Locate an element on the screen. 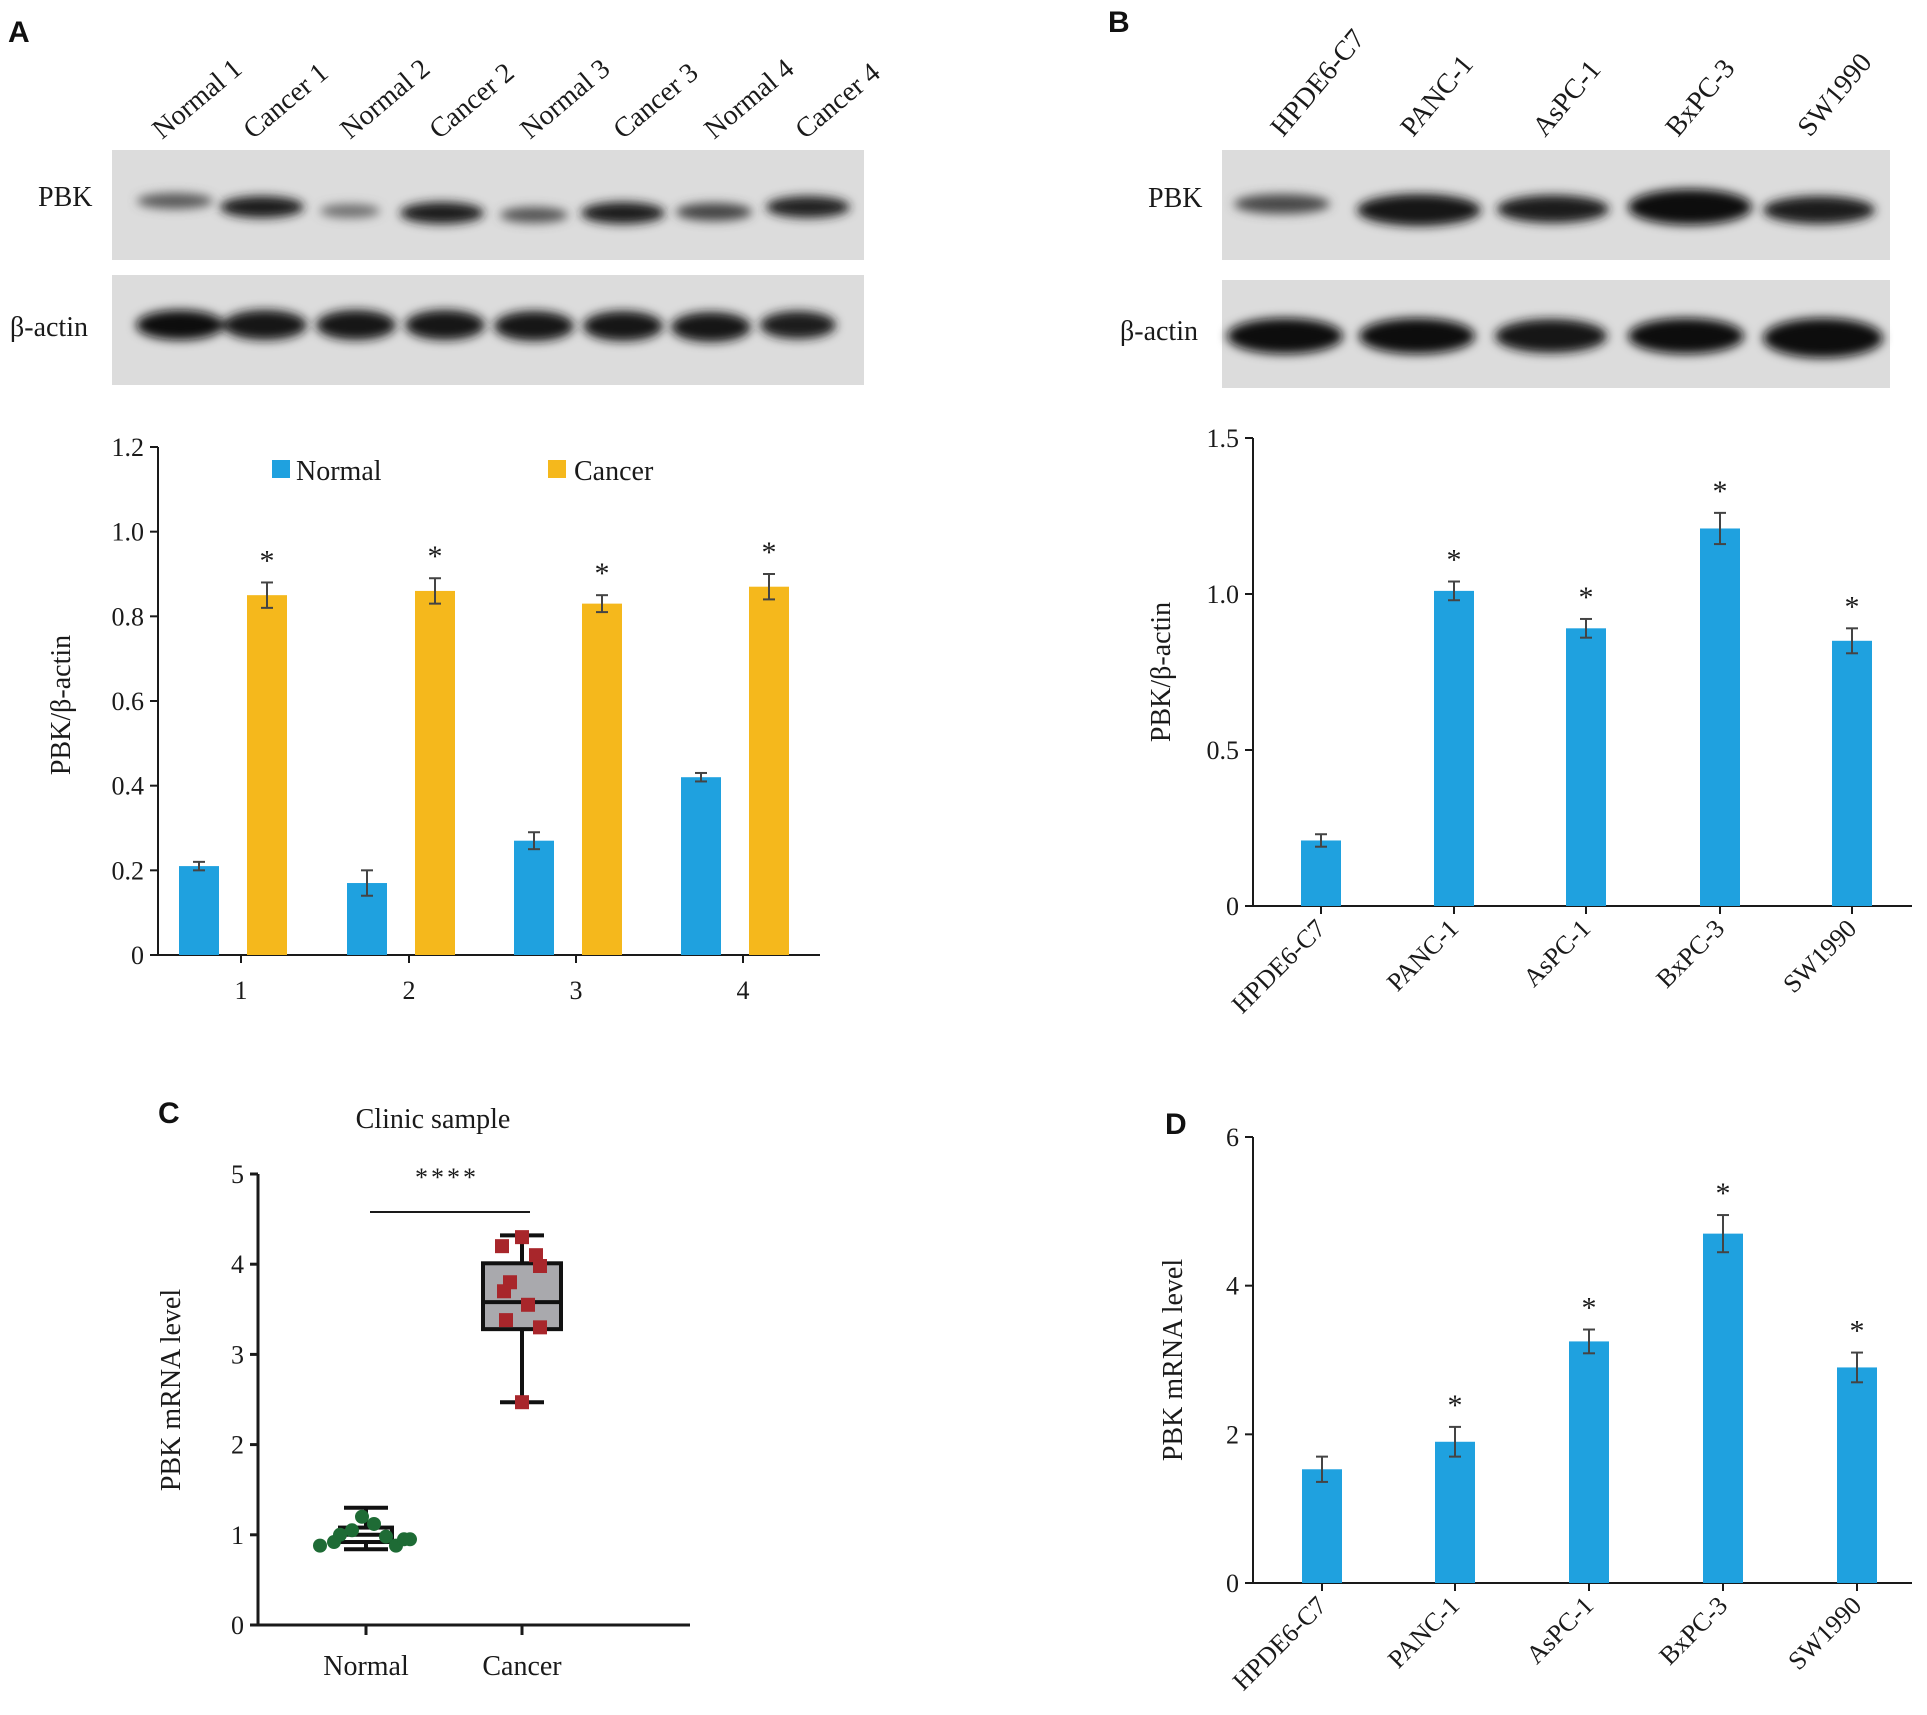 Image resolution: width=1927 pixels, height=1715 pixels. blot-a-row-label-pbk: PBK is located at coordinates (65, 197).